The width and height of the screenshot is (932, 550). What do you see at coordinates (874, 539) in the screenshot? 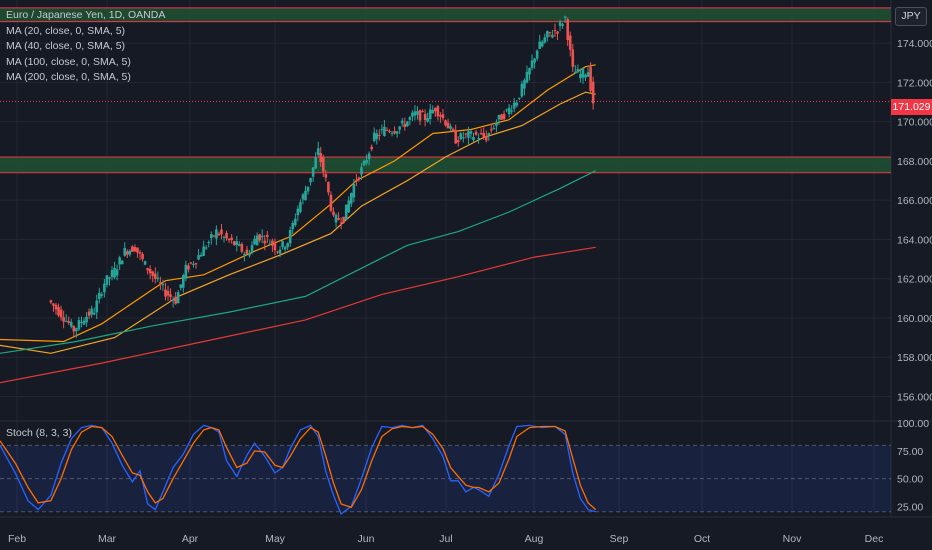
I see `x-tick-label-10: Dec` at bounding box center [874, 539].